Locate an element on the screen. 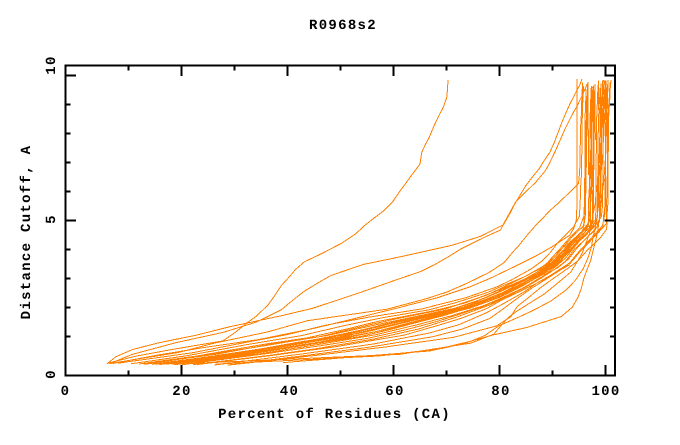 Image resolution: width=680 pixels, height=445 pixels. svg-text: 60 is located at coordinates (394, 392).